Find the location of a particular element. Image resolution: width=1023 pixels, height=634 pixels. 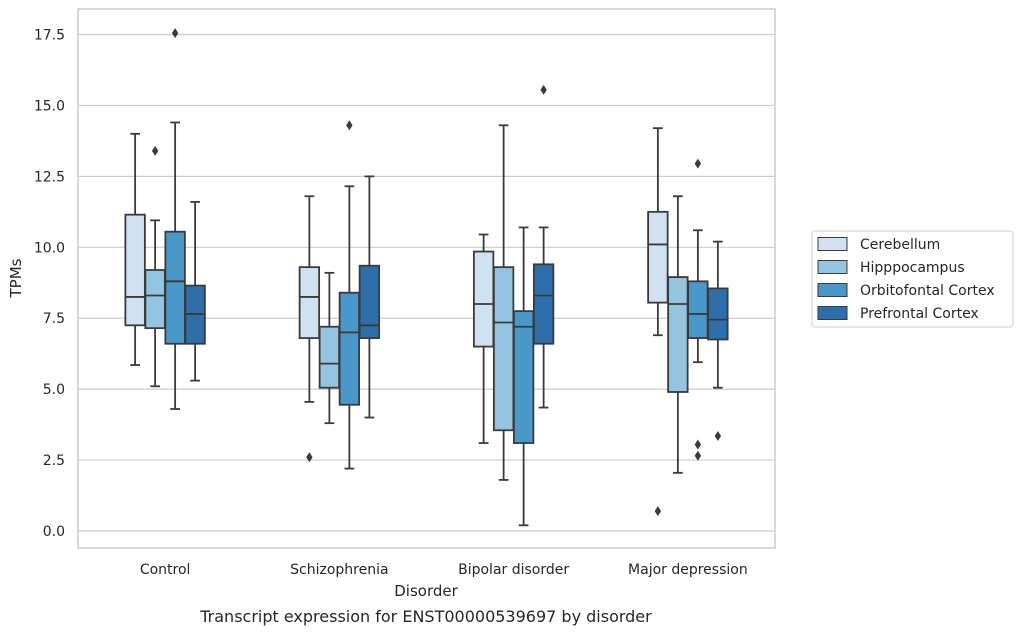

legend-frame is located at coordinates (912, 279).